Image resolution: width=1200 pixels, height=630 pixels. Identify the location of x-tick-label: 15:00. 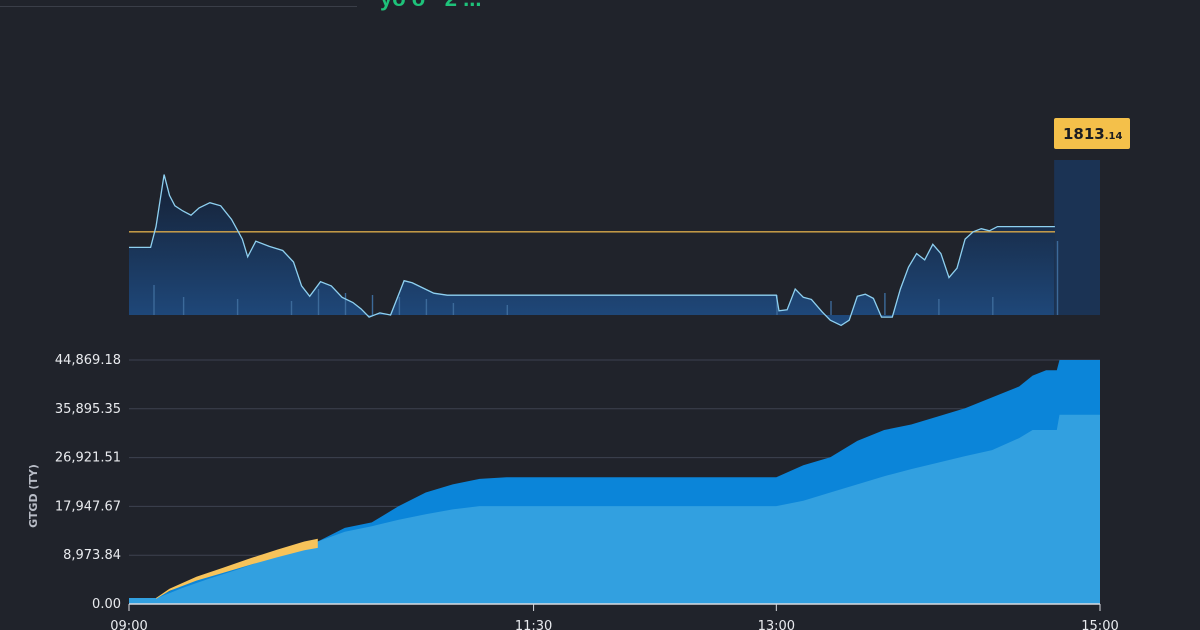
(1099, 624).